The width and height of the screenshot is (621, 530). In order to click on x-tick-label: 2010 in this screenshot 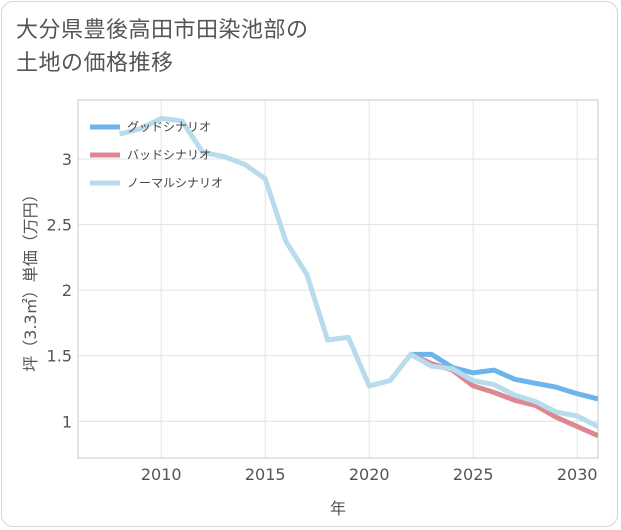, I will do `click(161, 474)`.